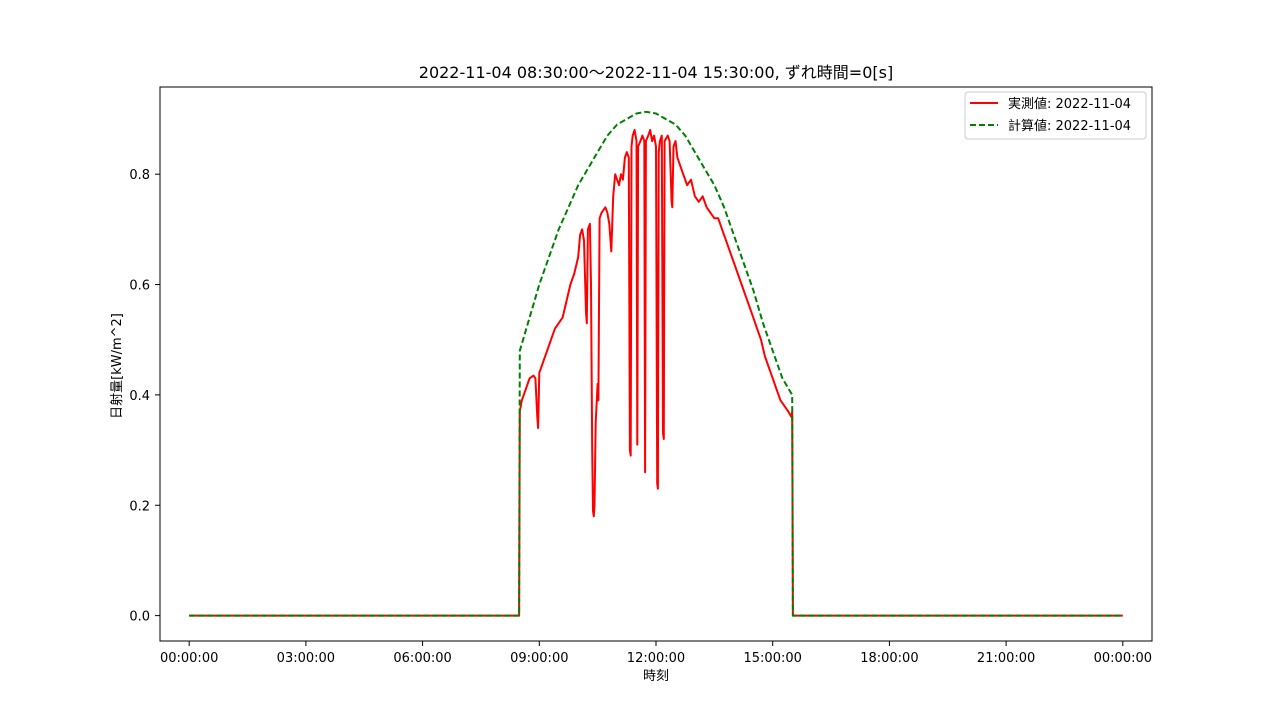  I want to click on y-axis-label: 日射量[kW/m^2], so click(117, 366).